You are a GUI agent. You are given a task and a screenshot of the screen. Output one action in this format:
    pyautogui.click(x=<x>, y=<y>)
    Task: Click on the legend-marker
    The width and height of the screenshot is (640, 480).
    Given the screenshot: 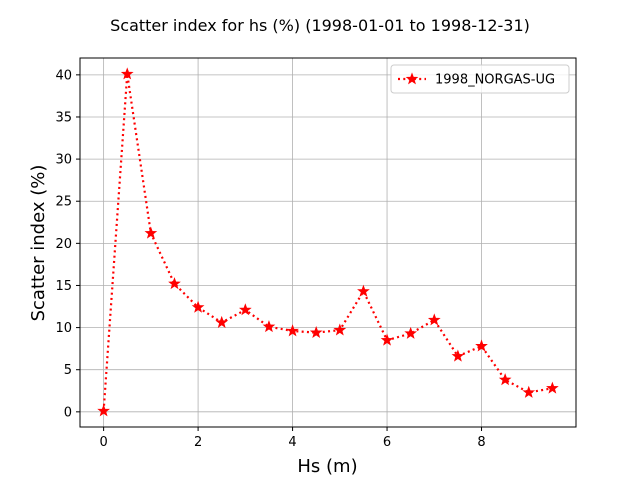 What is the action you would take?
    pyautogui.click(x=412, y=78)
    